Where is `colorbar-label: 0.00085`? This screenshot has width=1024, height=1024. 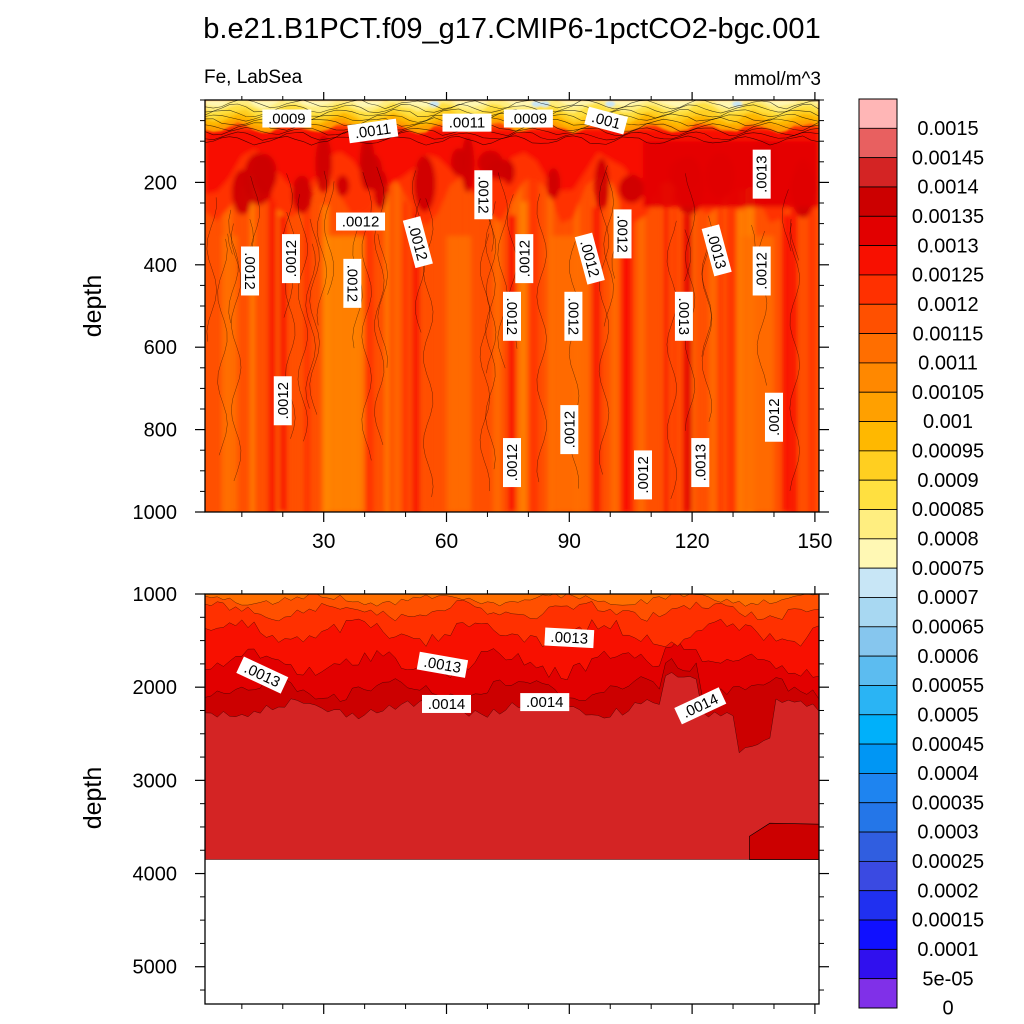 colorbar-label: 0.00085 is located at coordinates (948, 510).